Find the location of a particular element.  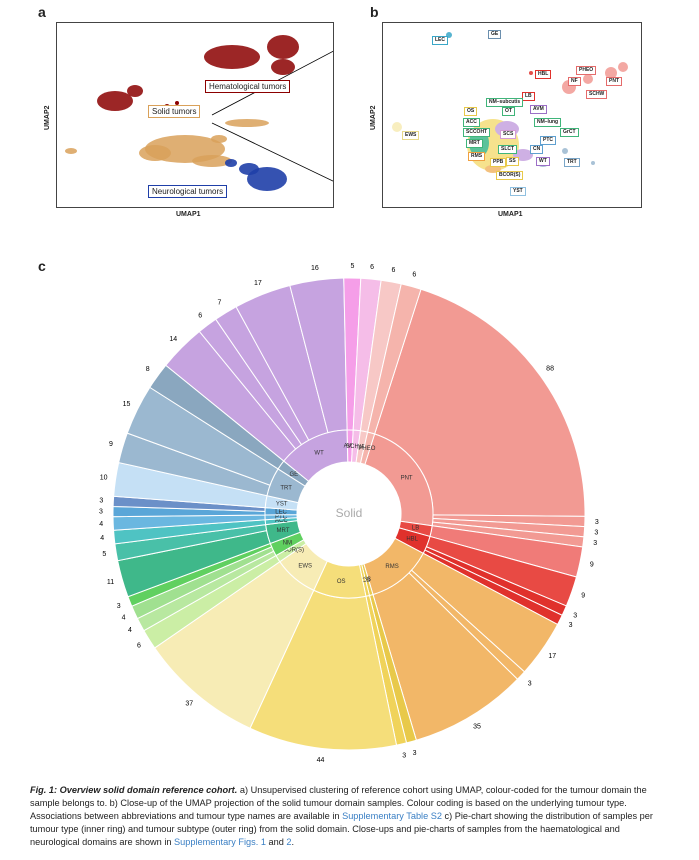

tag-ppb: PPB is located at coordinates (498, 162).